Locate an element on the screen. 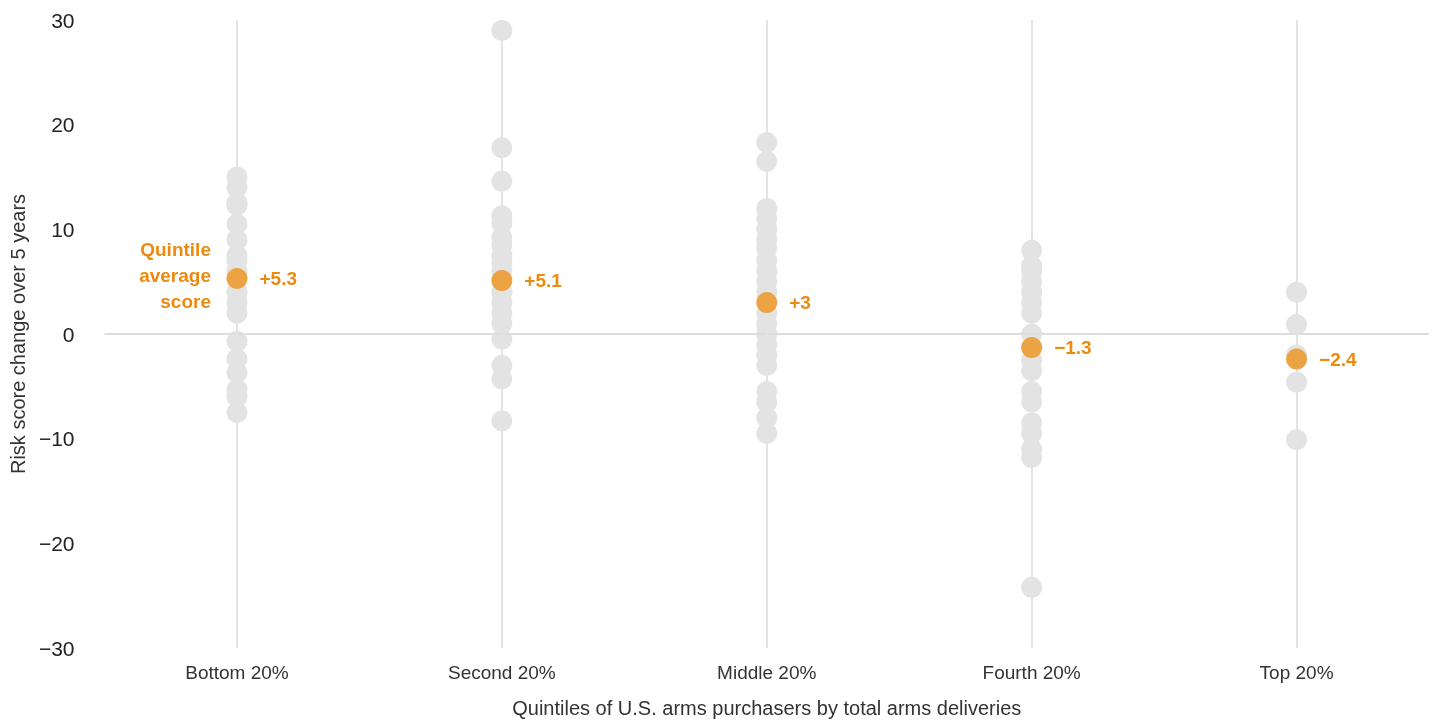 The height and width of the screenshot is (725, 1435). x-tick-label: Fourth 20% is located at coordinates (1031, 672).